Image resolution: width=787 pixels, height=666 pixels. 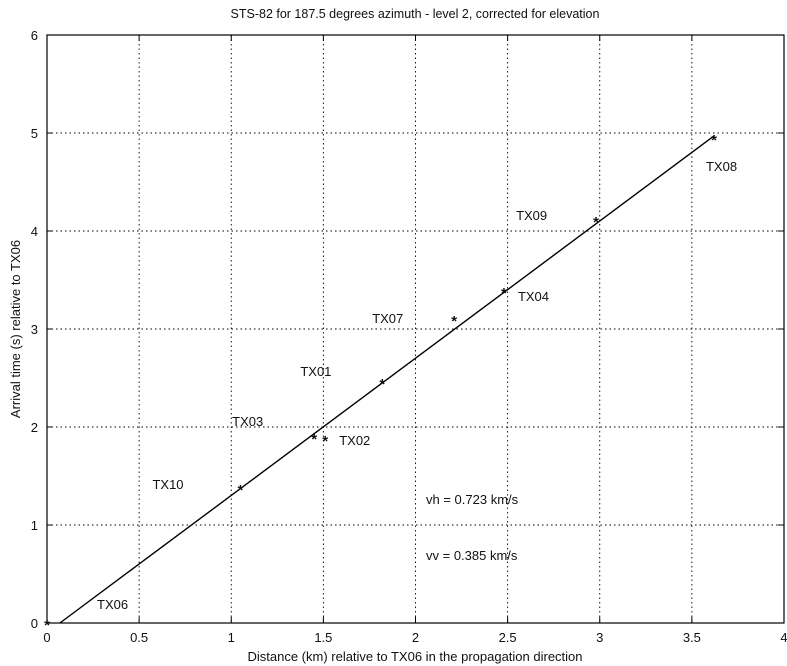 What do you see at coordinates (34, 525) in the screenshot?
I see `y-tick-label: 1` at bounding box center [34, 525].